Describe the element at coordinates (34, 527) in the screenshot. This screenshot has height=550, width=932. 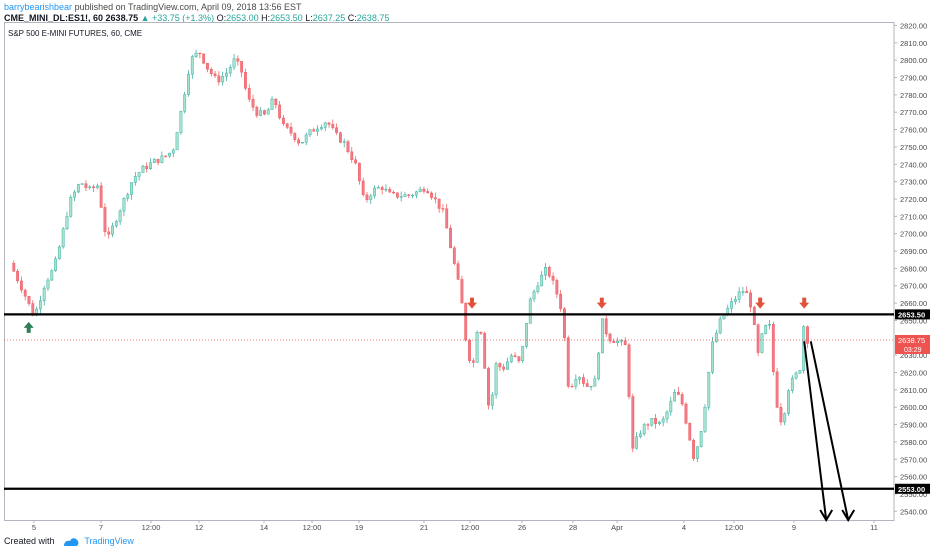
I see `x-tick-label: 5` at that location.